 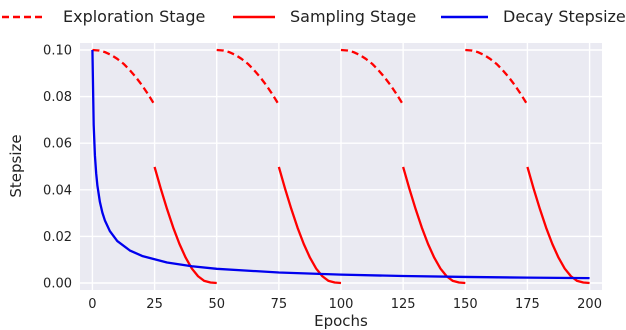 What do you see at coordinates (403, 304) in the screenshot?
I see `x-tick-label: 125` at bounding box center [403, 304].